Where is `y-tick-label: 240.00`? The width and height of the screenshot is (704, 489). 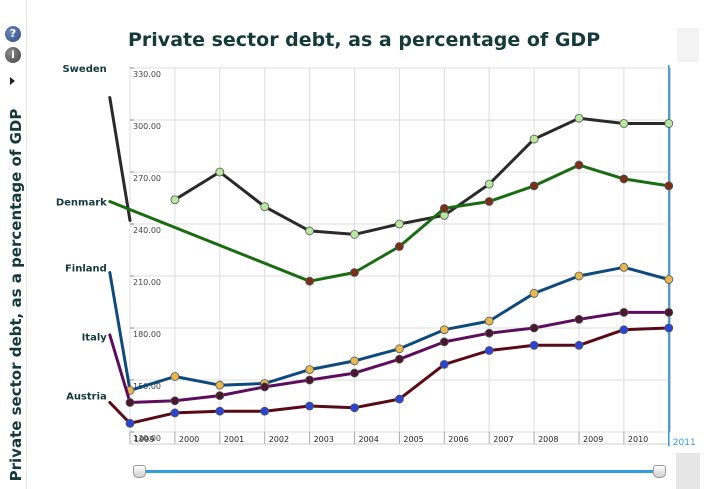 y-tick-label: 240.00 is located at coordinates (147, 230).